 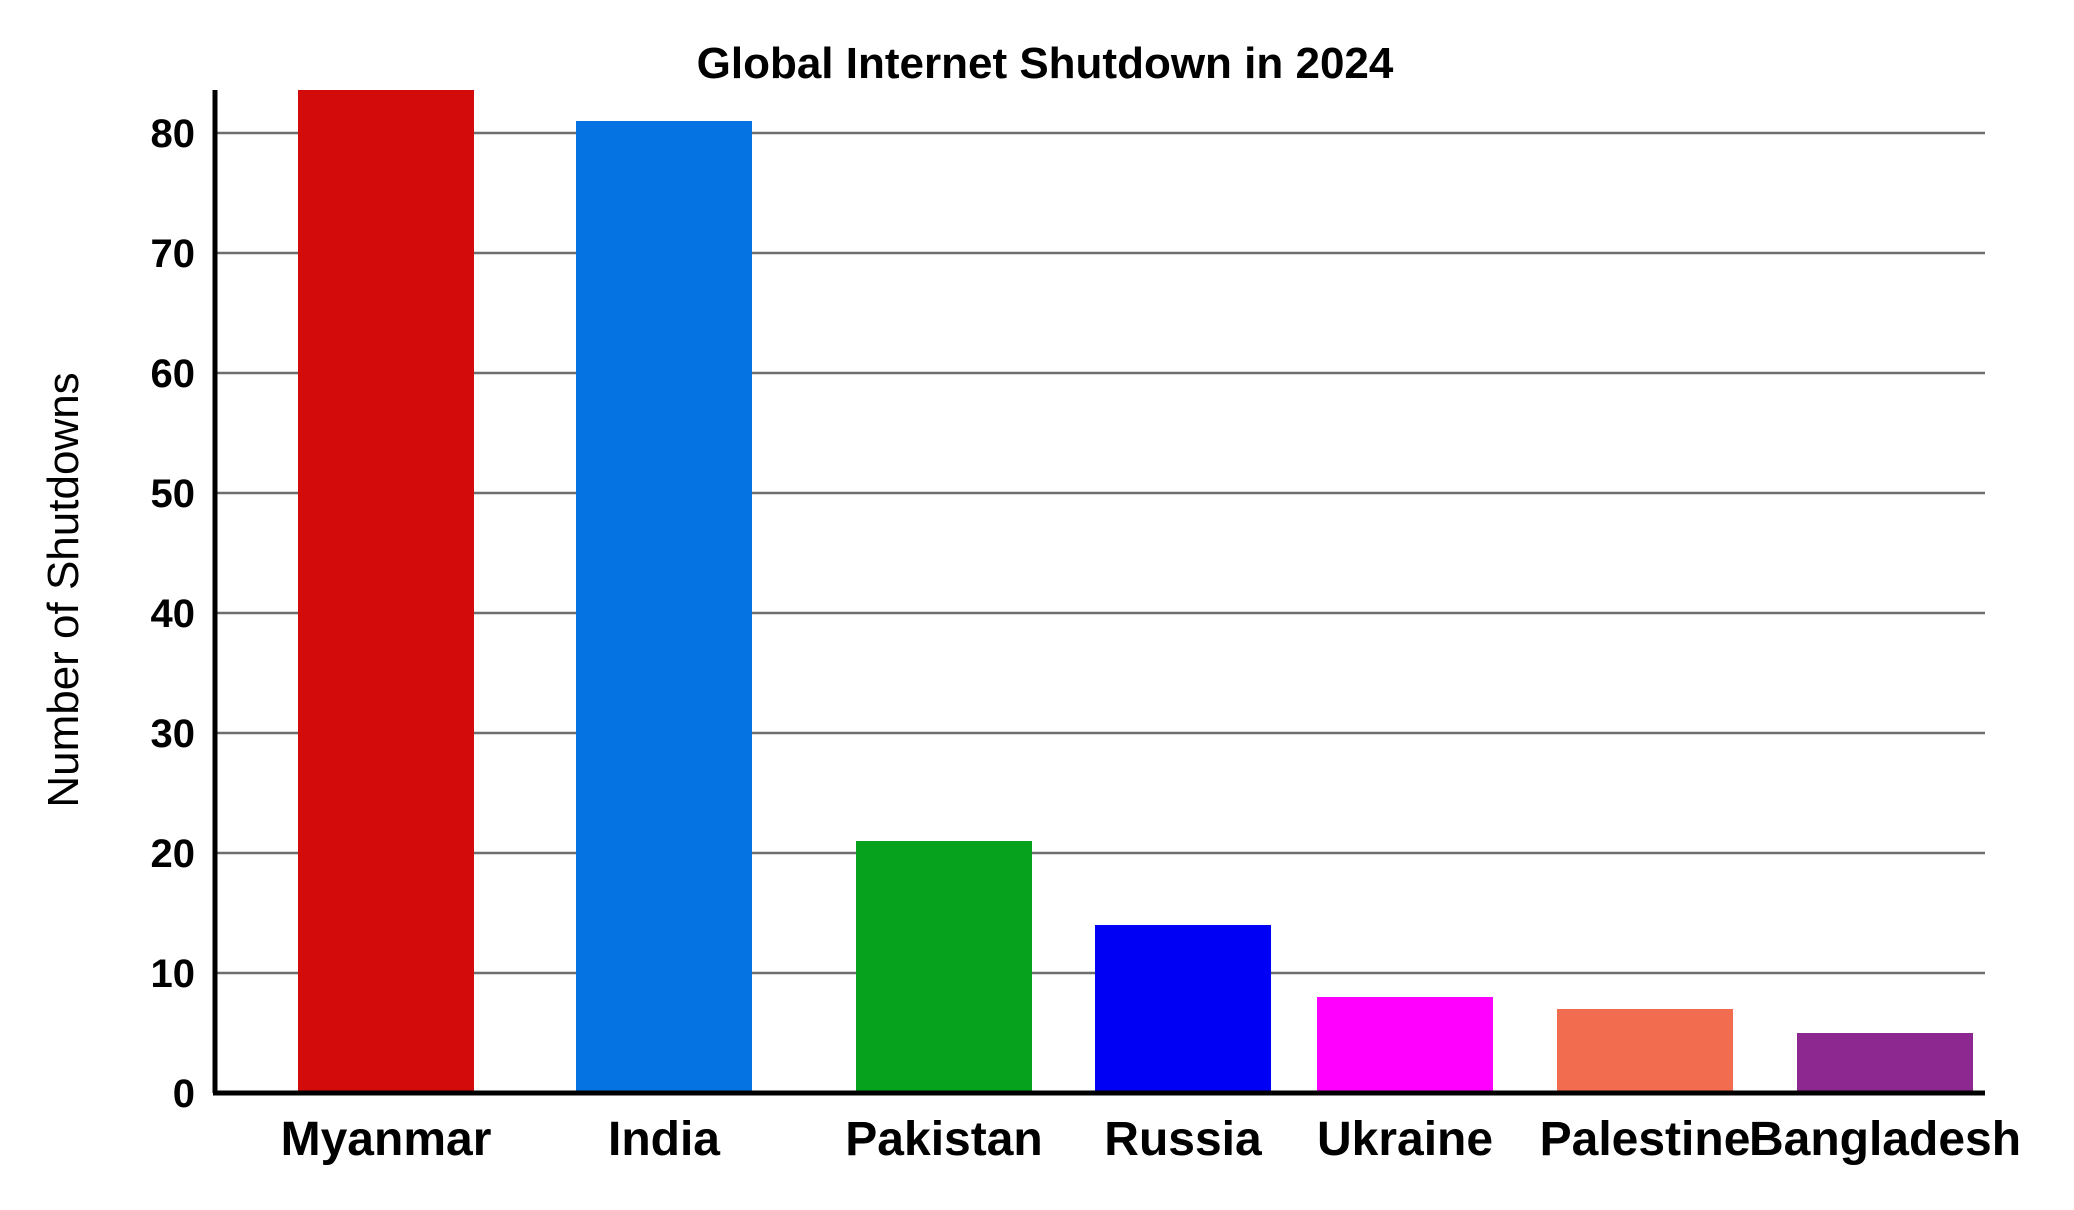 I want to click on x-tick-label: Russia, so click(x=1183, y=1139).